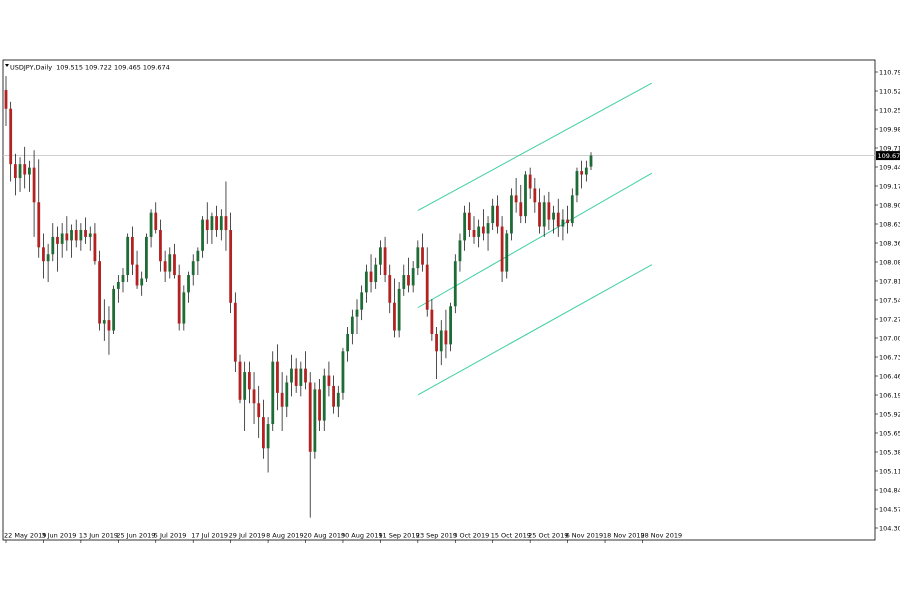 Image resolution: width=900 pixels, height=600 pixels. Describe the element at coordinates (889, 91) in the screenshot. I see `y-tick-label: 110.525` at that location.